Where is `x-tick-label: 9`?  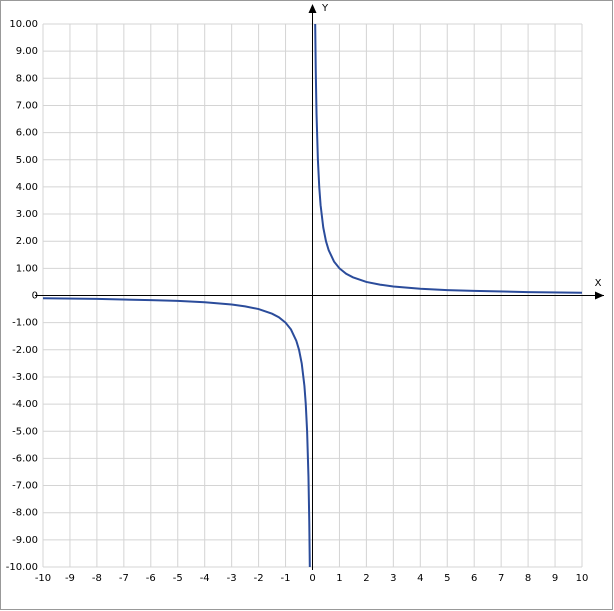
x-tick-label: 9 is located at coordinates (555, 578).